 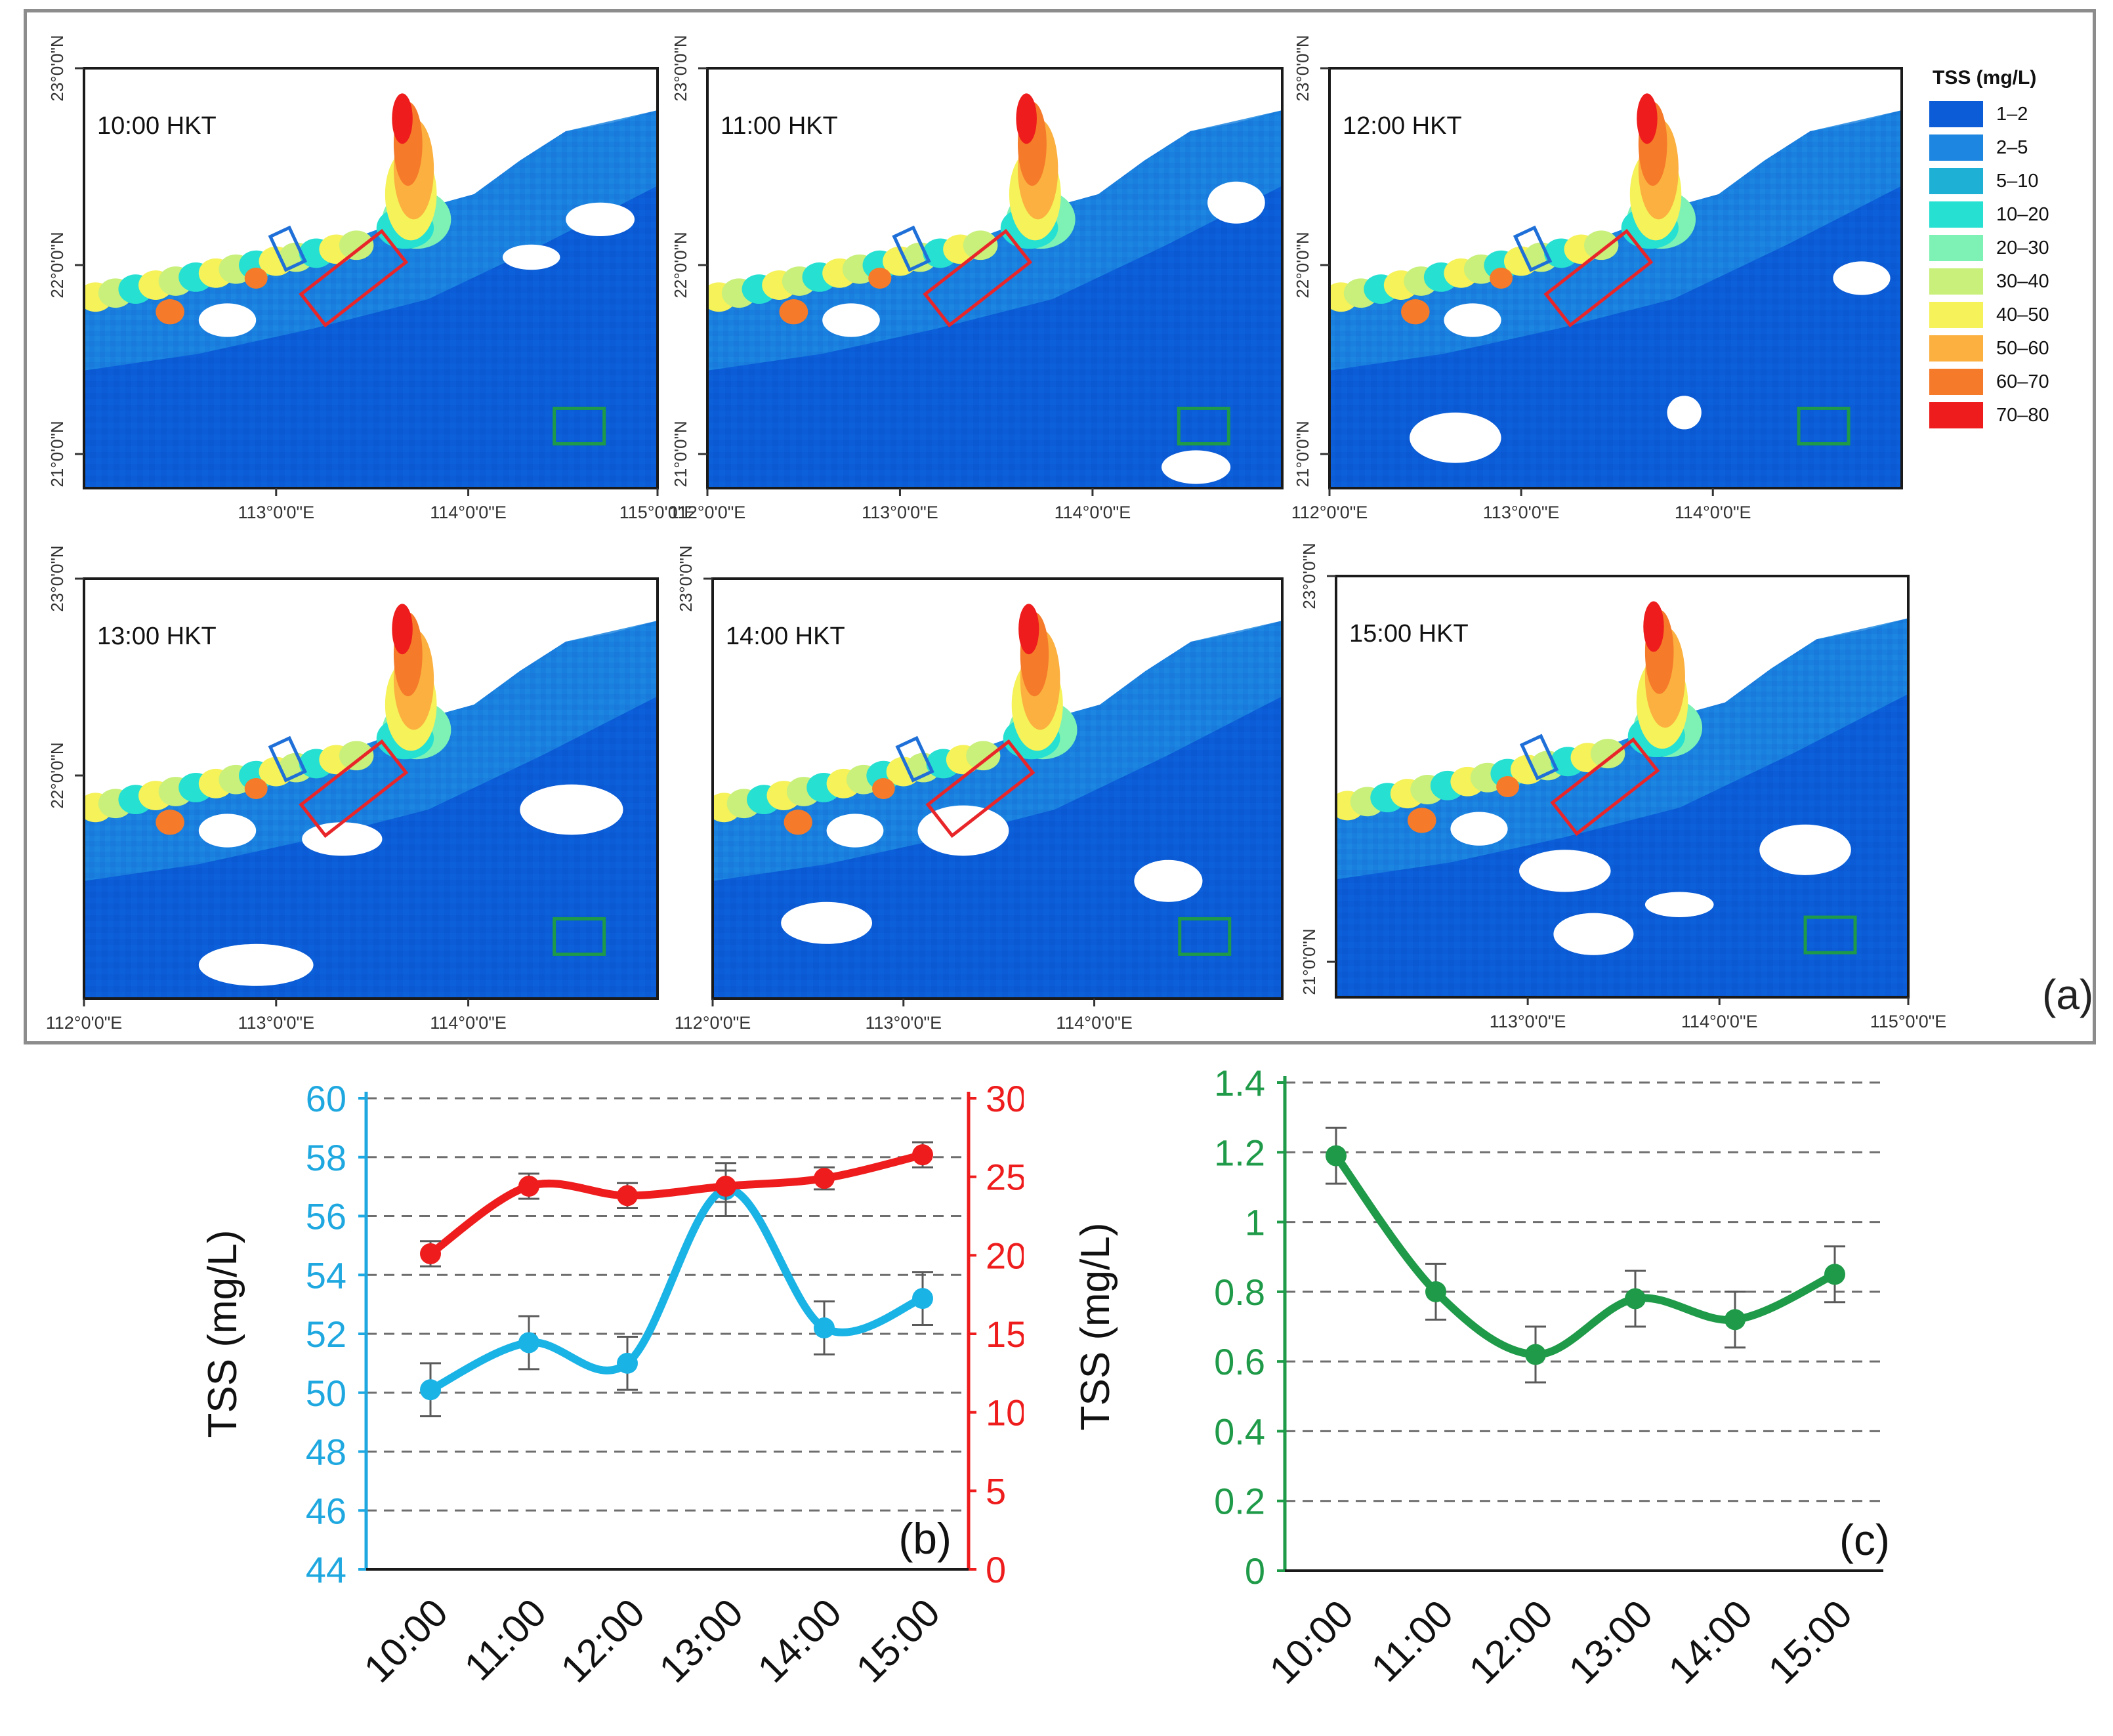 What do you see at coordinates (996, 1569) in the screenshot?
I see `y-tick-label-right: 0` at bounding box center [996, 1569].